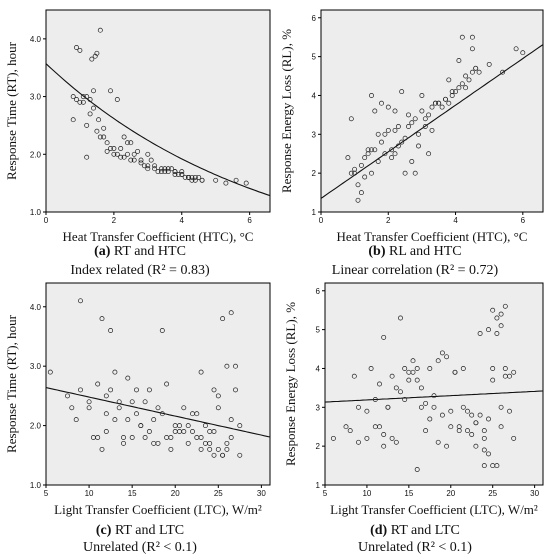 This screenshot has height=557, width=550. I want to click on panel-label-b: (b), so click(377, 251).